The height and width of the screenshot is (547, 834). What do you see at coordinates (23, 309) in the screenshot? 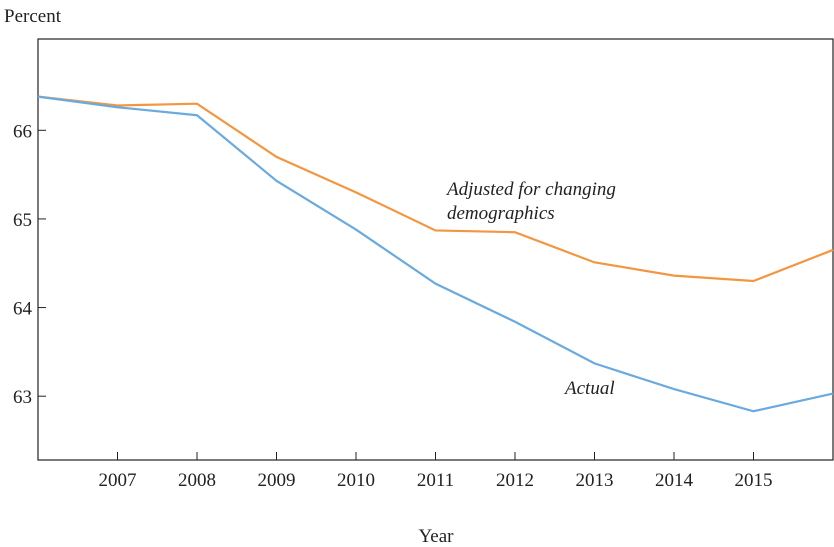
I see `y-tick-label: 64` at bounding box center [23, 309].